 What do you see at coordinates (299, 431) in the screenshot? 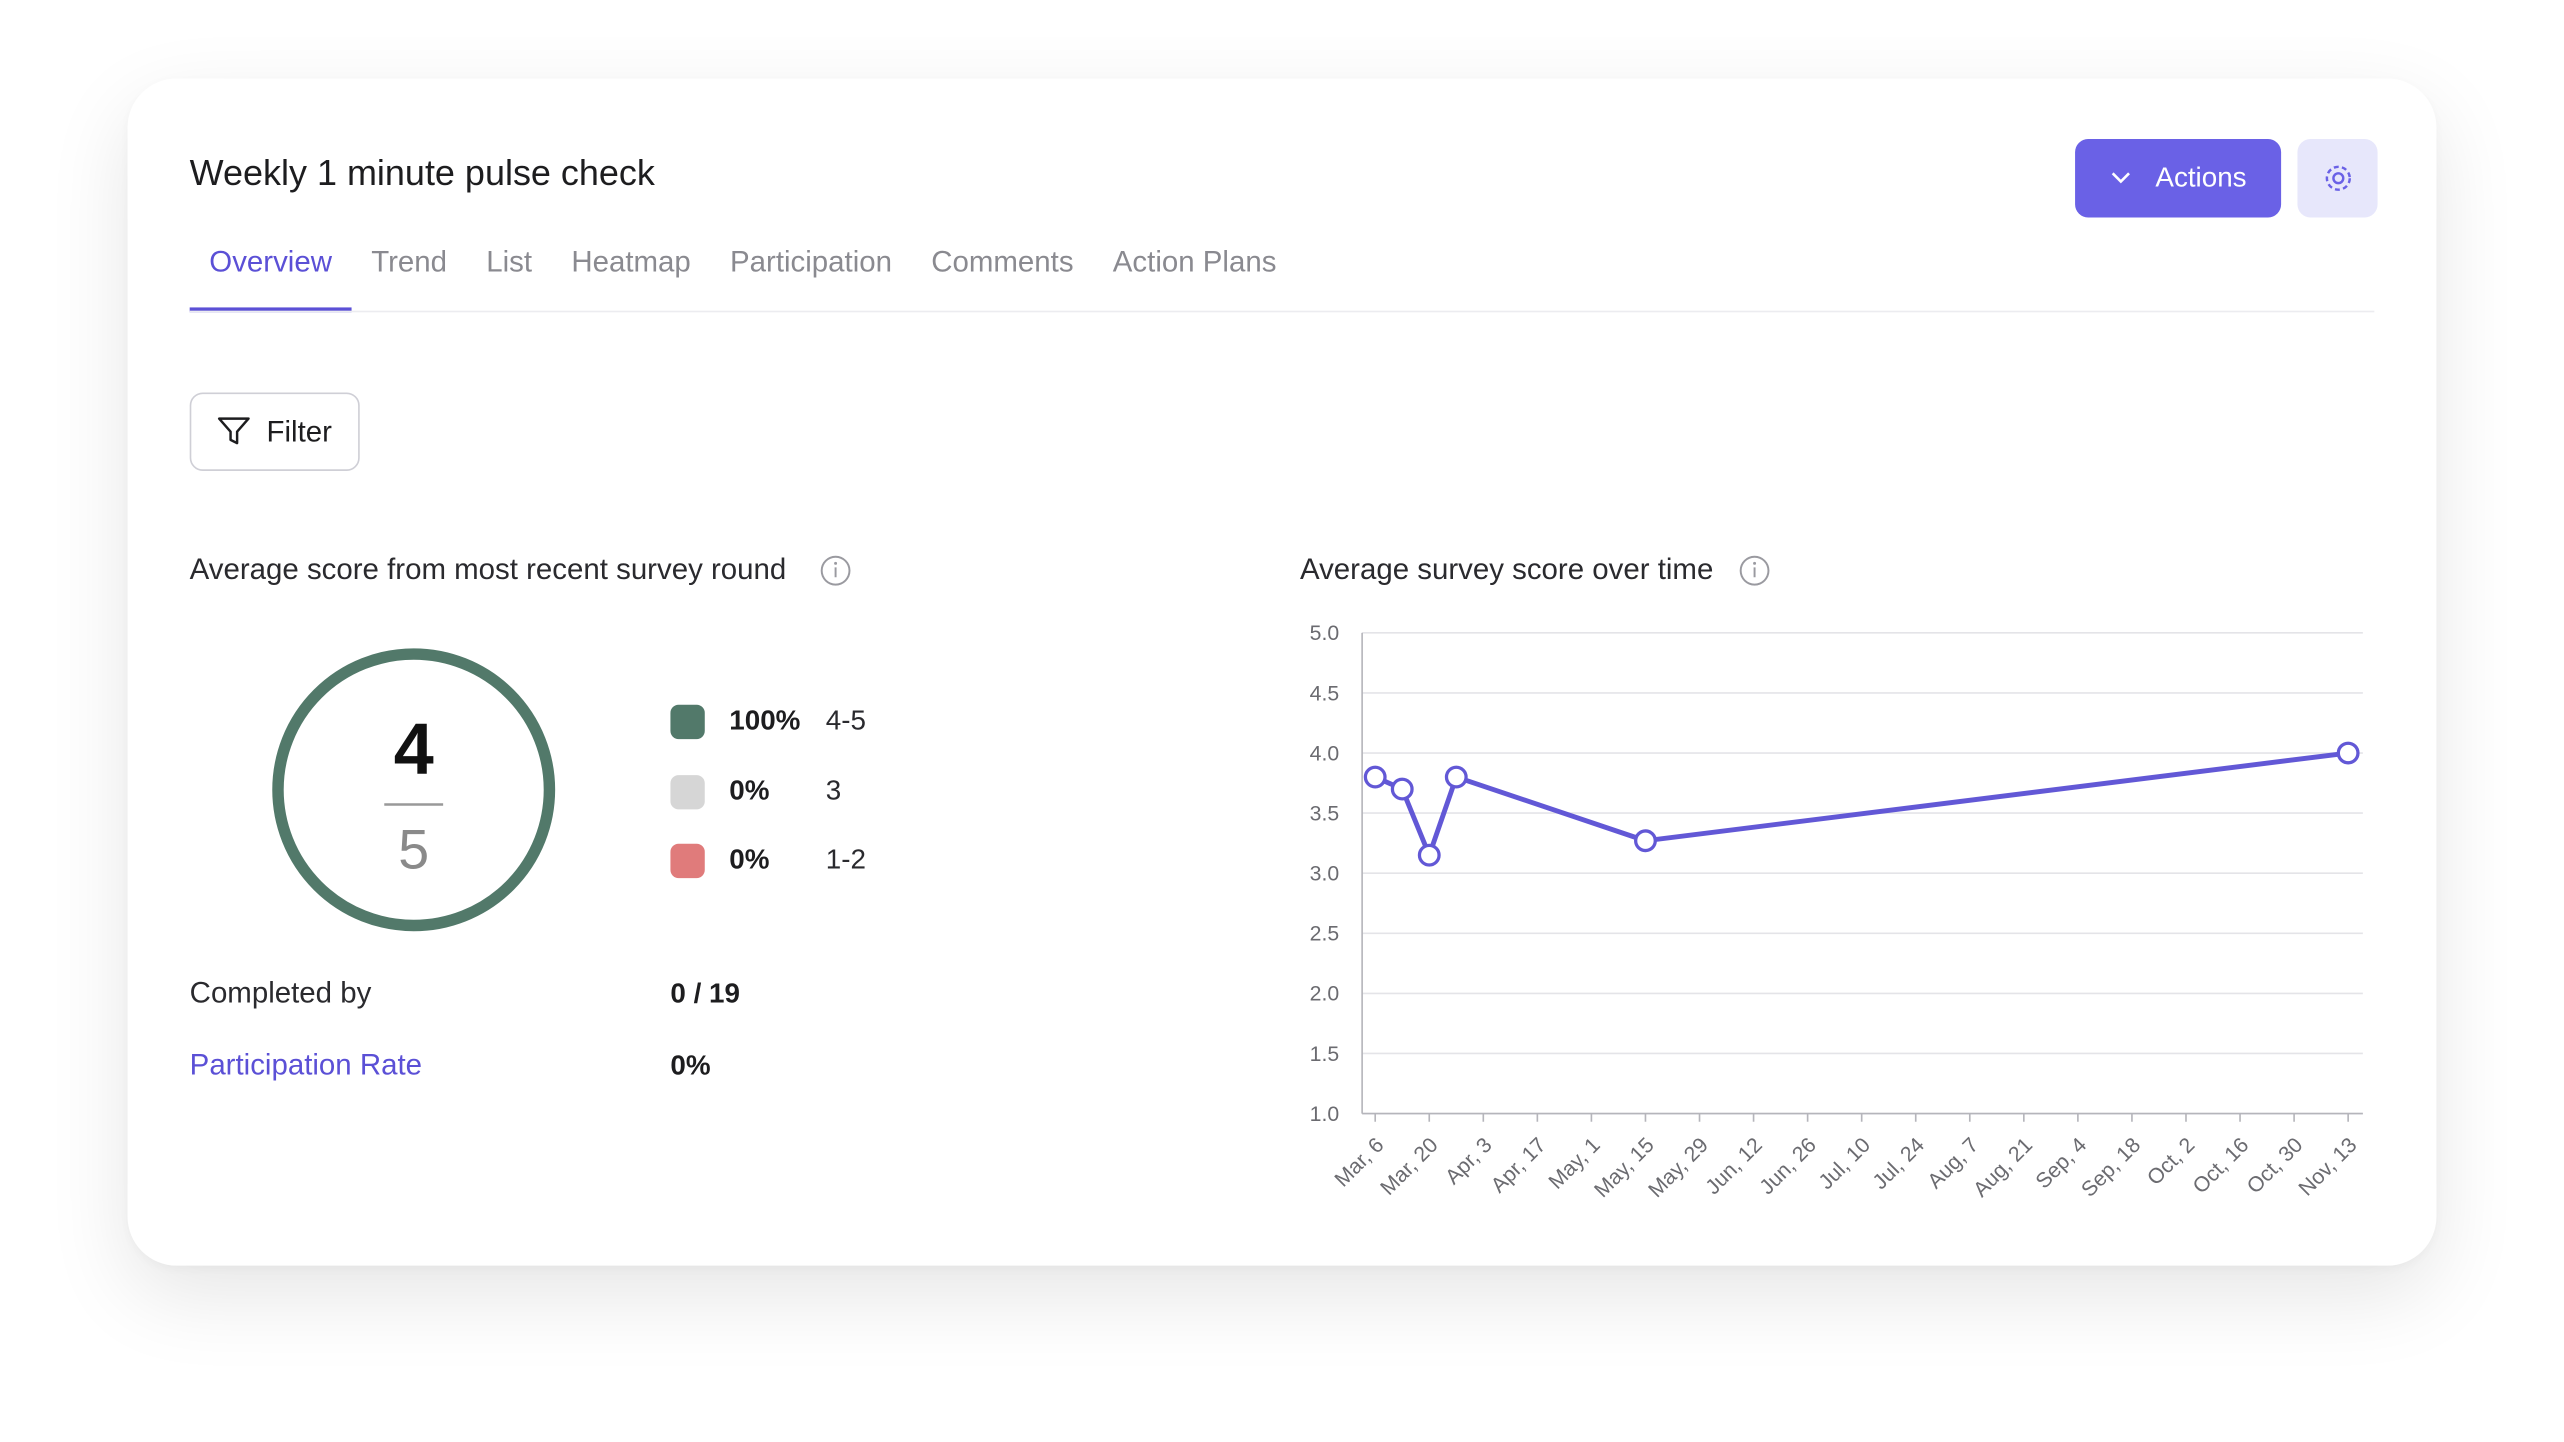
I see `filter-label: Filter` at bounding box center [299, 431].